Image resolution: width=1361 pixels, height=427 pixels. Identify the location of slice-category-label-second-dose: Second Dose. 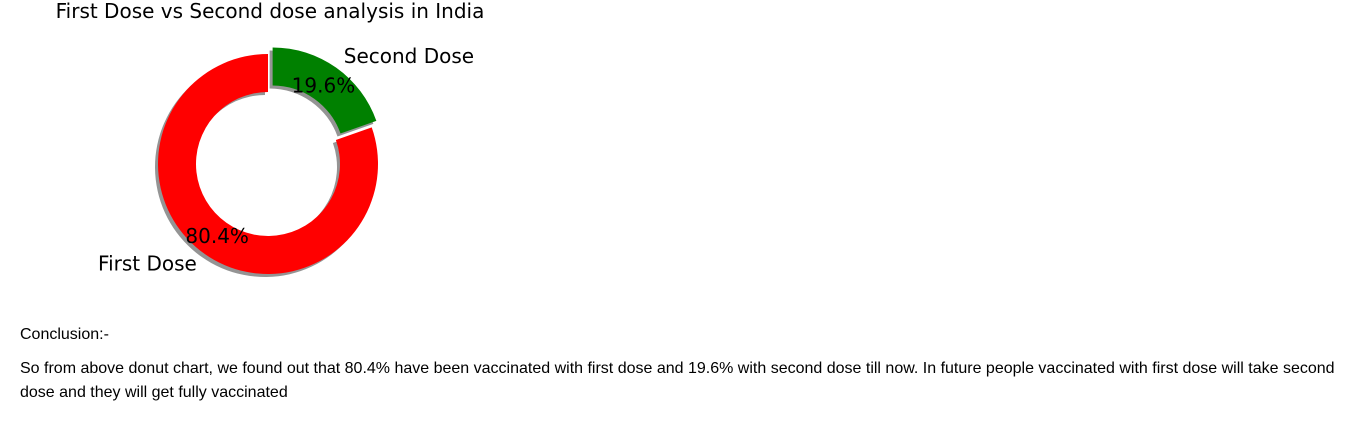
(409, 56).